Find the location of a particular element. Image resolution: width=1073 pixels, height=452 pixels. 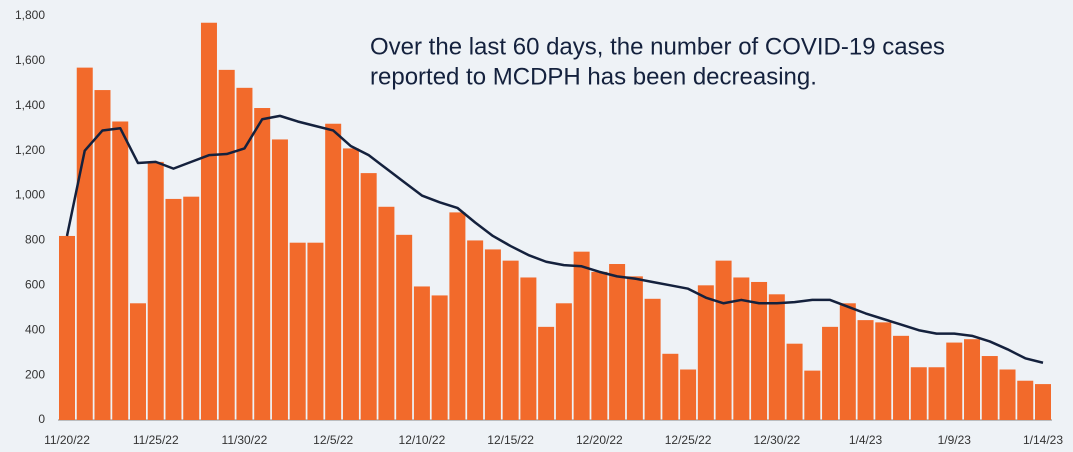

y-tick-label: 200 is located at coordinates (35, 374).